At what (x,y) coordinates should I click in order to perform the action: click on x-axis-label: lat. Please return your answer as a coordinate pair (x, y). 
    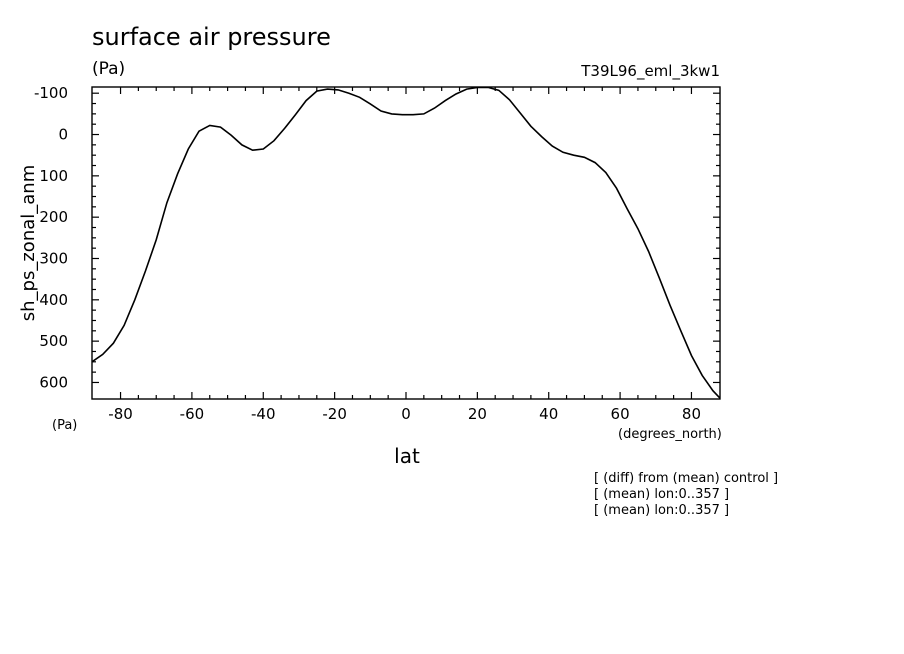
    Looking at the image, I should click on (407, 456).